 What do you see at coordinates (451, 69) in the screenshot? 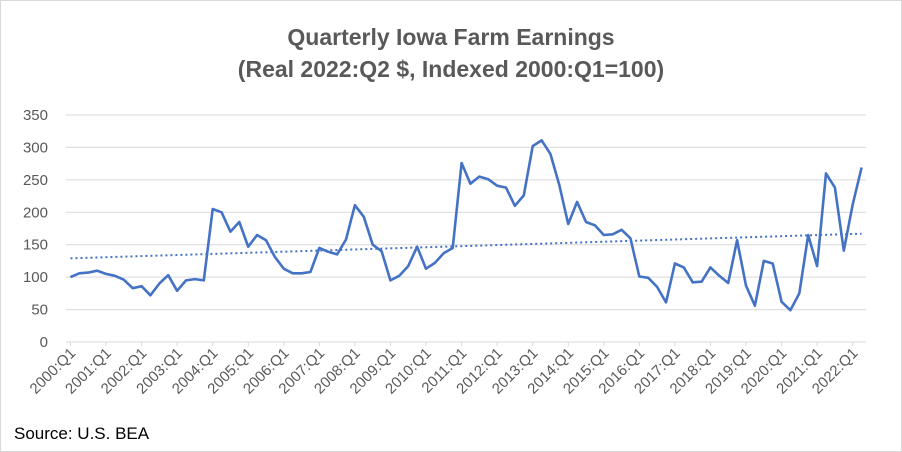
I see `chart-subtitle: (Real 2022:Q2 $, Indexed 2000:Q1=100)` at bounding box center [451, 69].